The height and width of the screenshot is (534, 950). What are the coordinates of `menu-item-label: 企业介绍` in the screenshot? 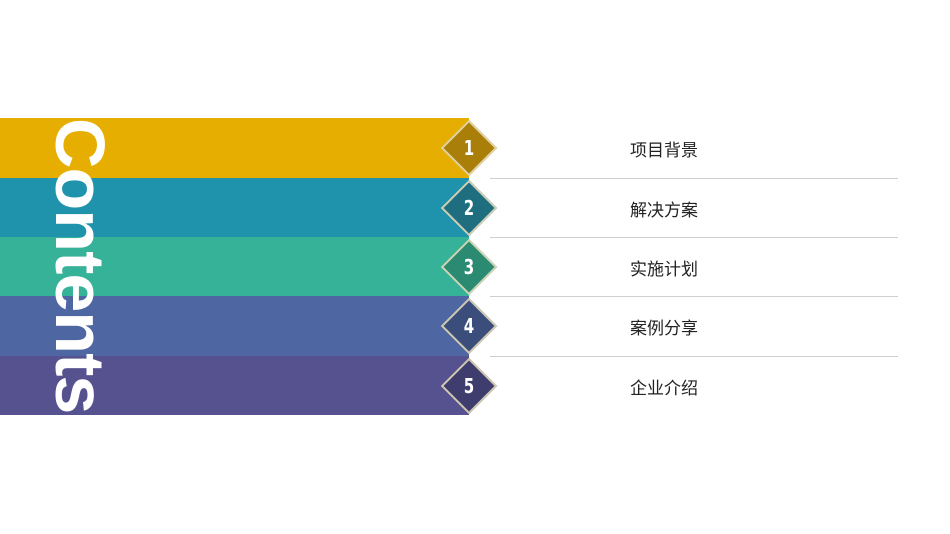 It's located at (664, 388).